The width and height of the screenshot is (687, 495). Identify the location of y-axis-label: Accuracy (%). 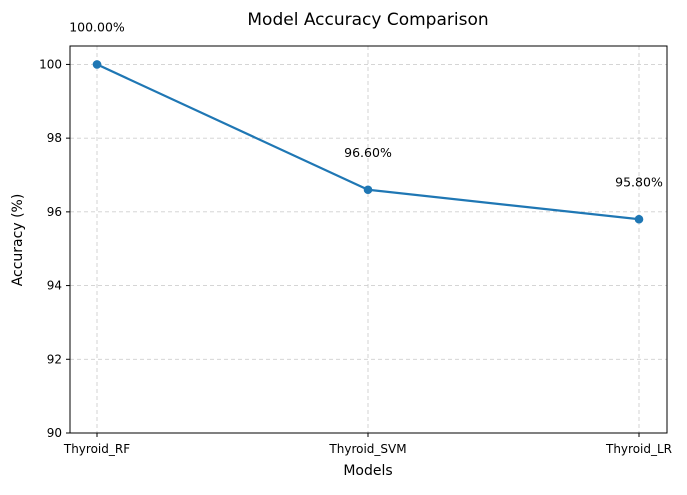
(18, 240).